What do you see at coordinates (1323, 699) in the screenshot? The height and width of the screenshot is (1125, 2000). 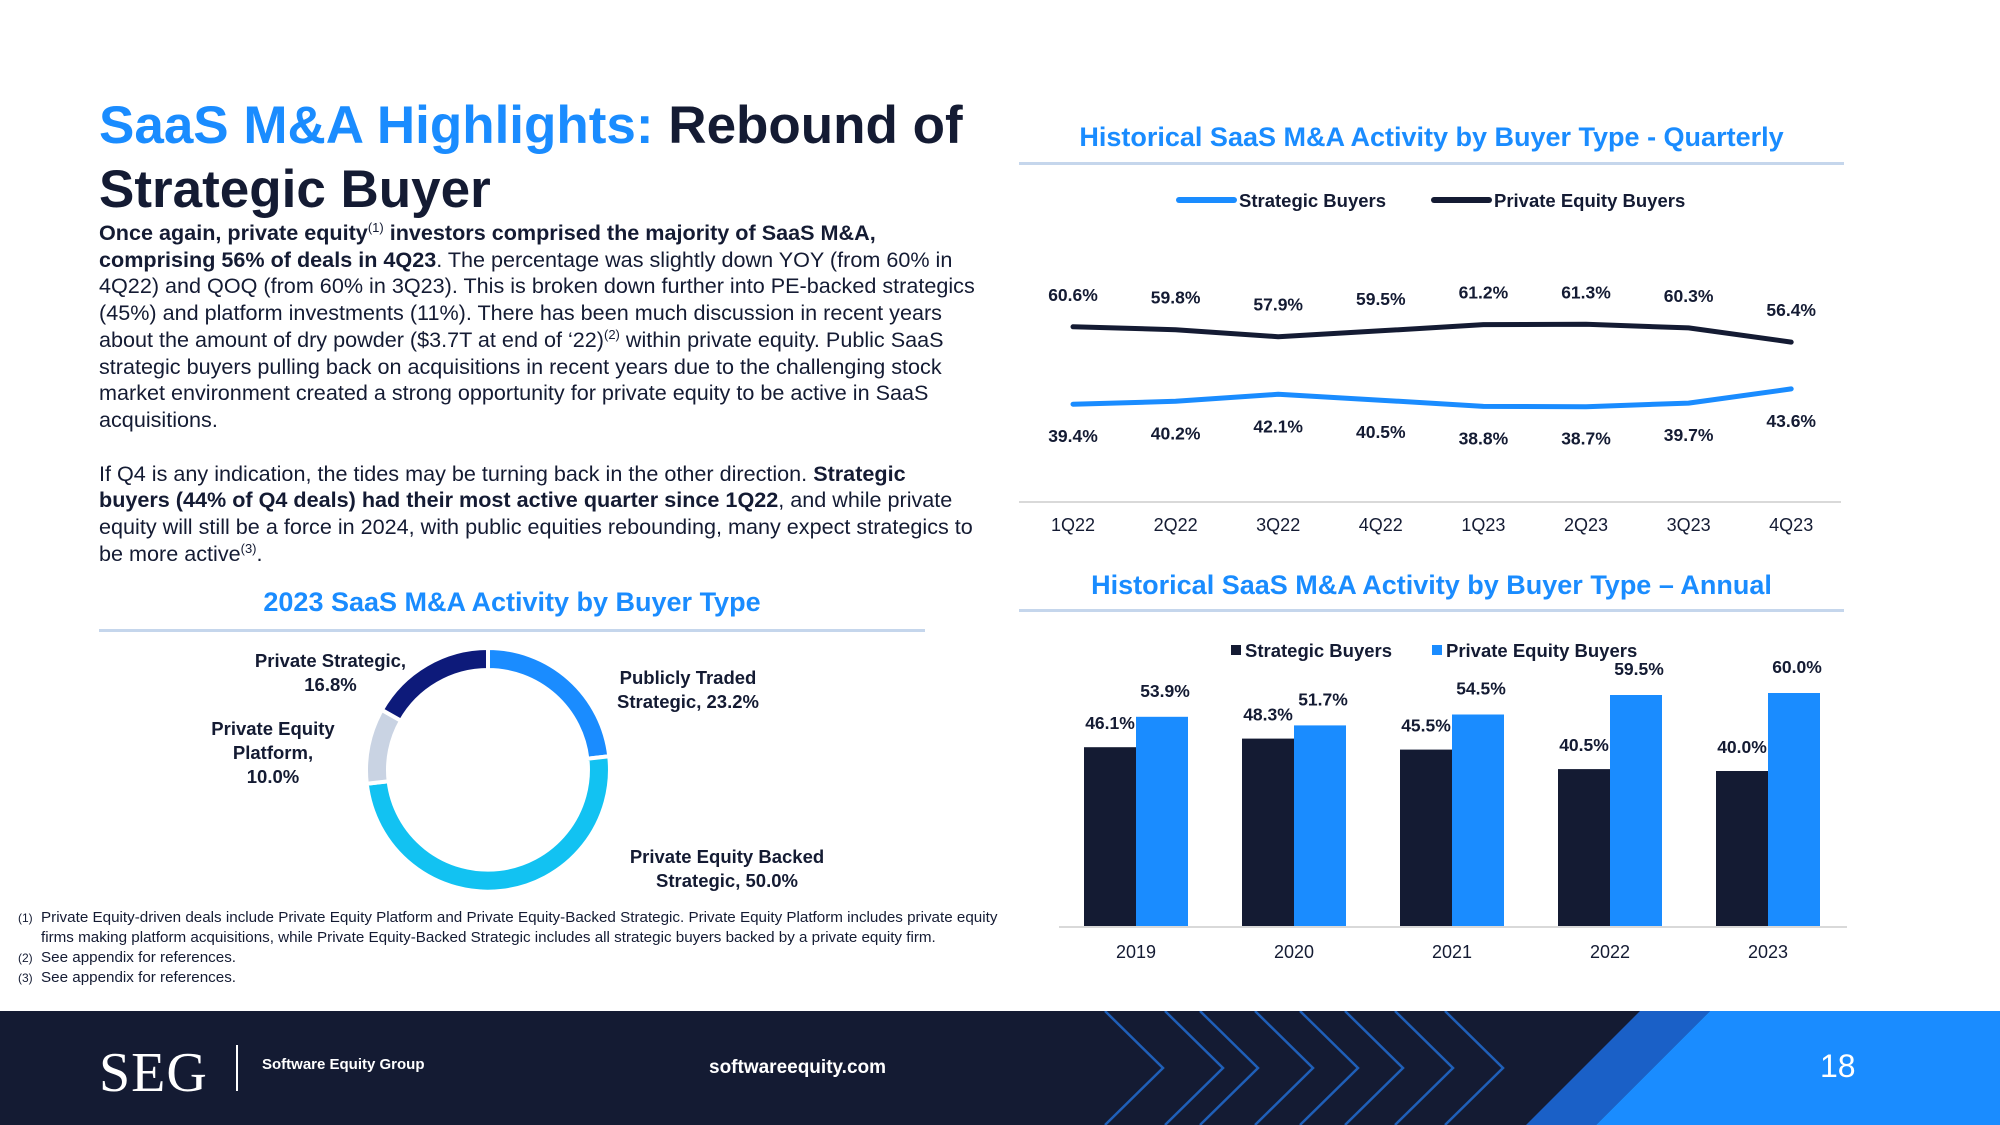 I see `data-label-private-equity-buyers-2020: 51.7%` at bounding box center [1323, 699].